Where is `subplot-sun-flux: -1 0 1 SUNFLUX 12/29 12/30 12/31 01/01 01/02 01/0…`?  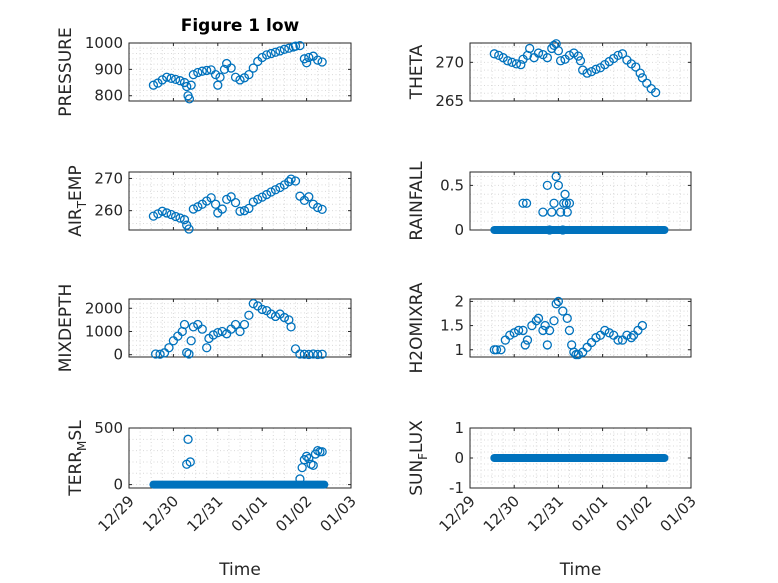 subplot-sun-flux: -1 0 1 SUNFLUX 12/29 12/30 12/31 01/01 01/02 01/0… is located at coordinates (553, 499).